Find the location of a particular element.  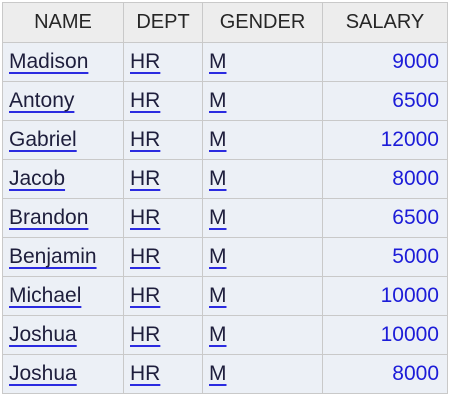

table-row: Brandon HR M 6500 is located at coordinates (225, 218).